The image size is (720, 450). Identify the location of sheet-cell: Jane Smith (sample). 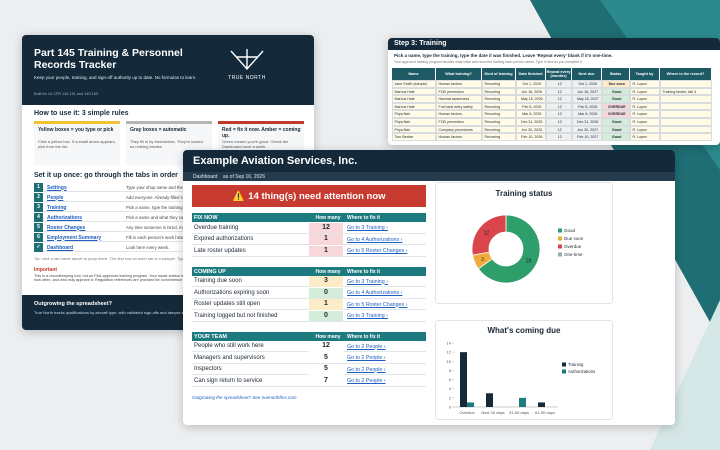
(414, 84).